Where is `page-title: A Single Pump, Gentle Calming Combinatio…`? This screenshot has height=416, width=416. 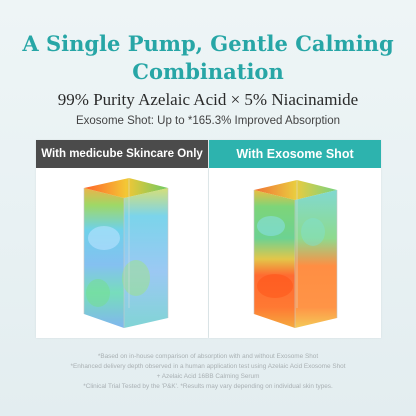 page-title: A Single Pump, Gentle Calming Combinatio… is located at coordinates (208, 57).